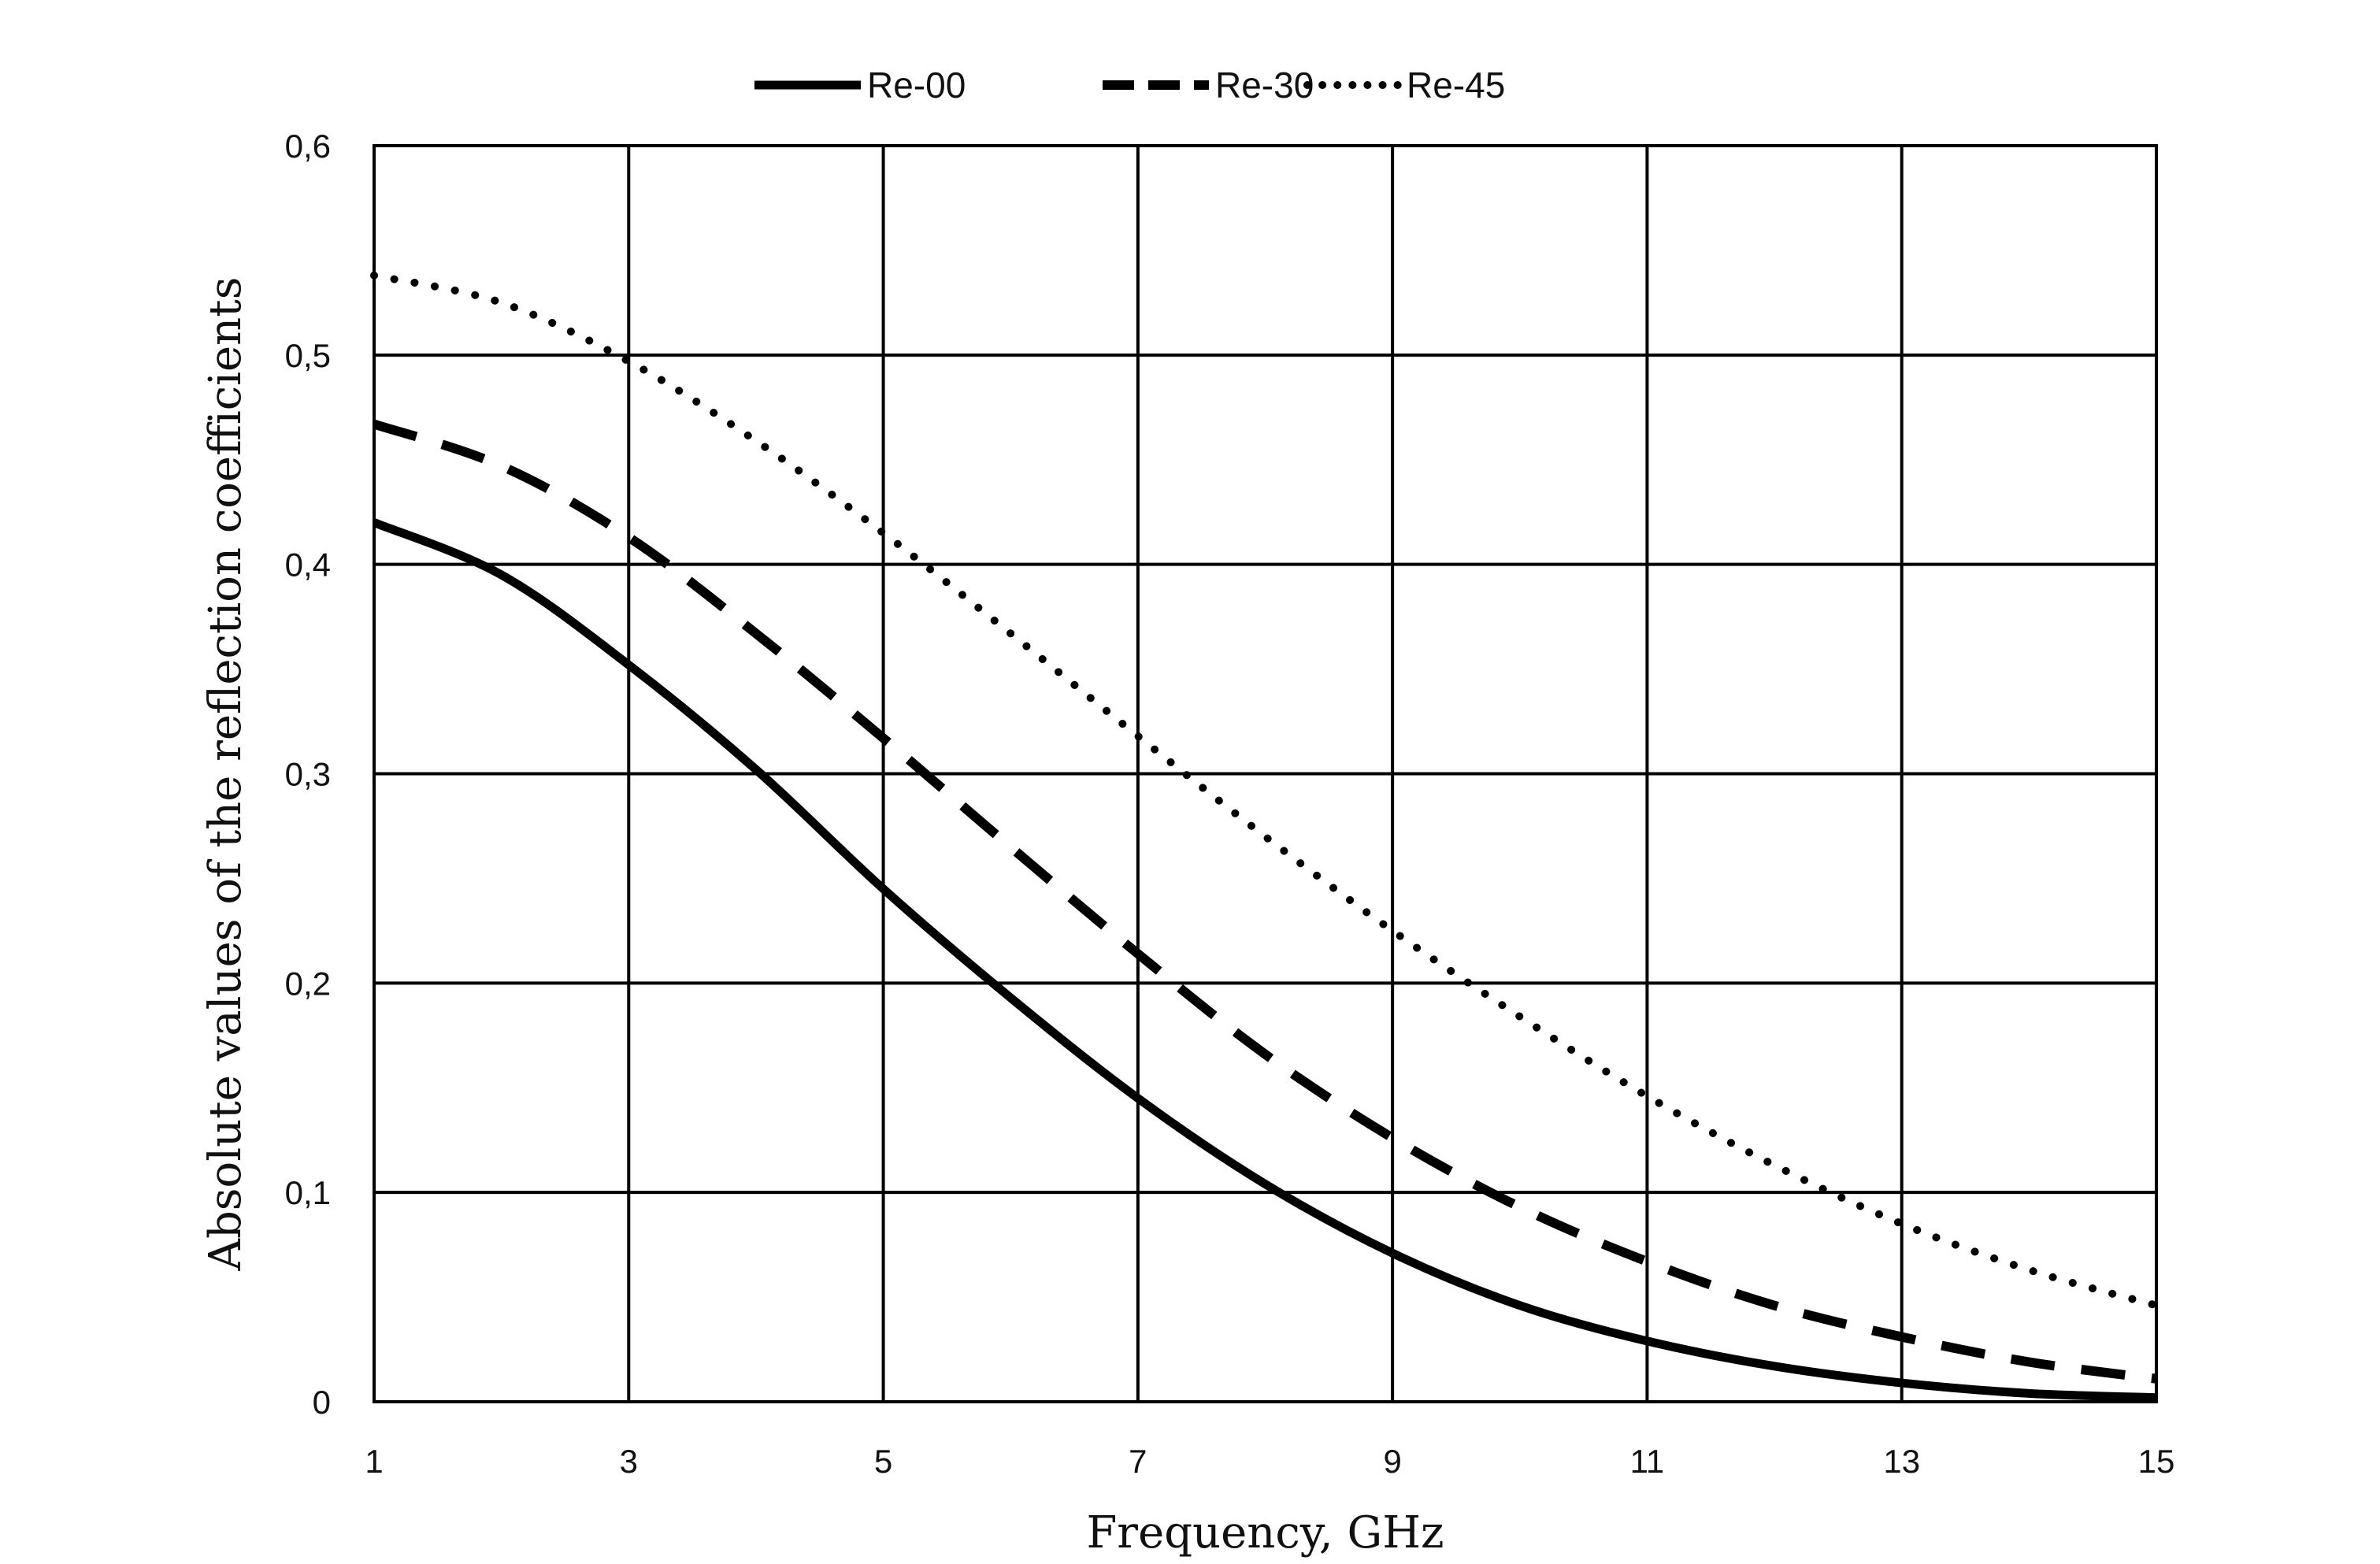 Image resolution: width=2380 pixels, height=1564 pixels. What do you see at coordinates (374, 1461) in the screenshot?
I see `x-tick-label: 1` at bounding box center [374, 1461].